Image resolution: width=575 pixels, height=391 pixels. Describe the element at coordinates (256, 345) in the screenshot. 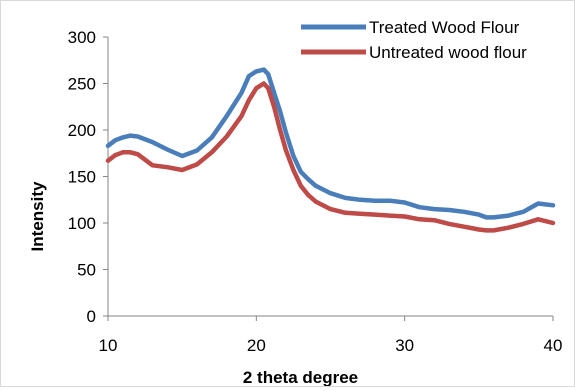

I see `x-tick-label: 20` at that location.